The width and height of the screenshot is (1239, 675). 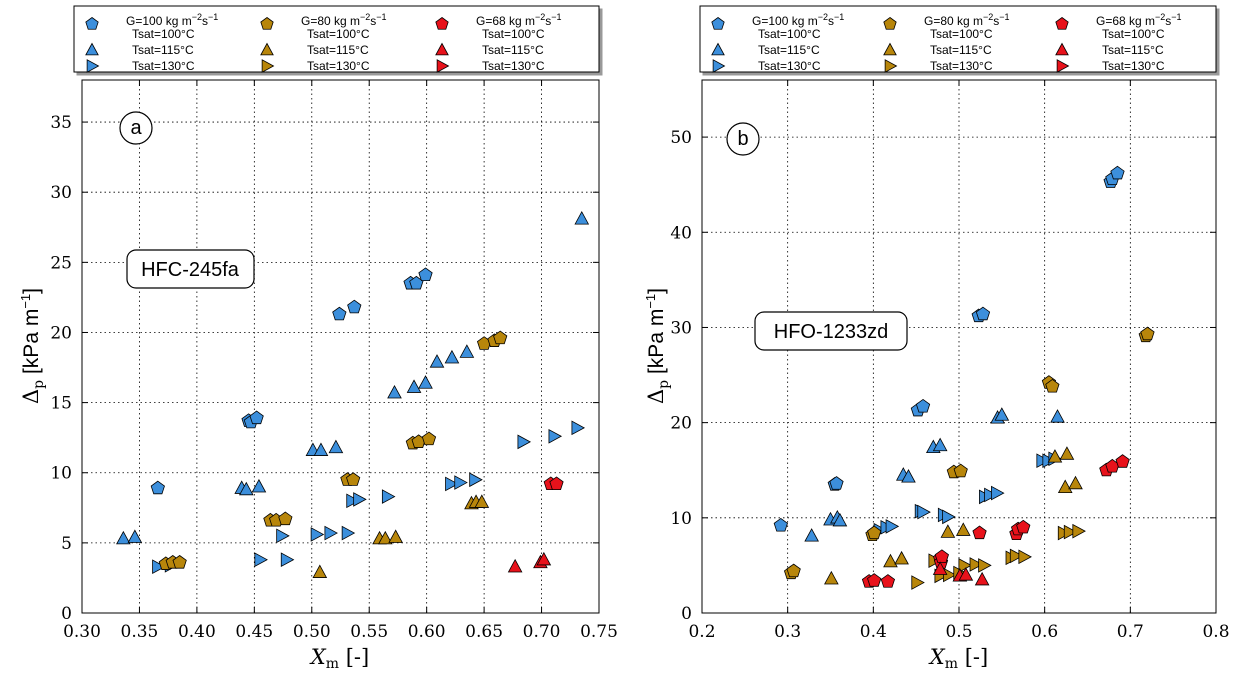 What do you see at coordinates (958, 658) in the screenshot?
I see `x-axis-label: Xm [-]` at bounding box center [958, 658].